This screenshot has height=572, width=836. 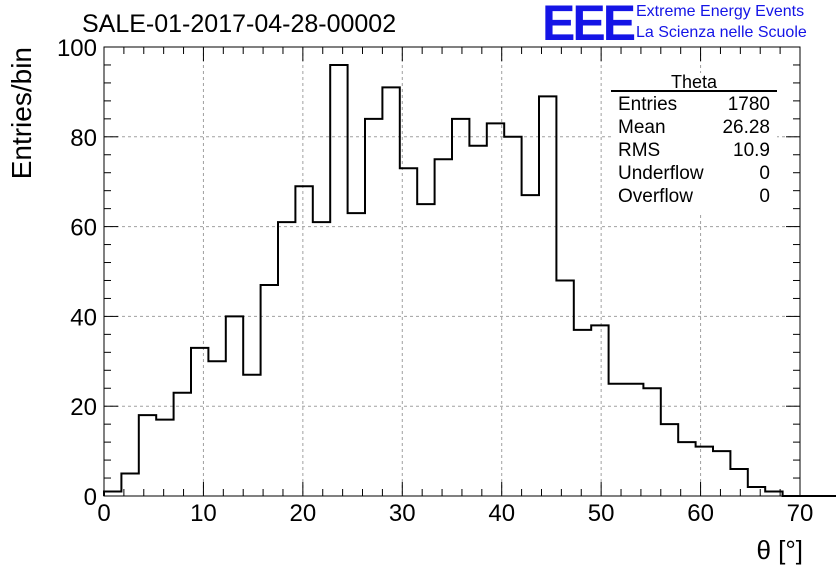 I want to click on stats-label: Entries, so click(x=647, y=104).